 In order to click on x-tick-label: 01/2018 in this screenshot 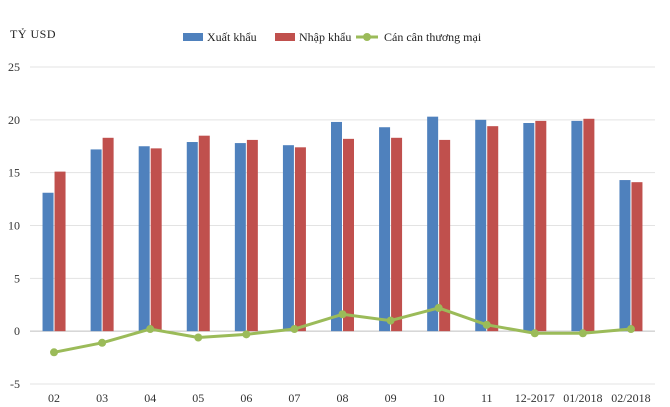, I will do `click(582, 398)`.